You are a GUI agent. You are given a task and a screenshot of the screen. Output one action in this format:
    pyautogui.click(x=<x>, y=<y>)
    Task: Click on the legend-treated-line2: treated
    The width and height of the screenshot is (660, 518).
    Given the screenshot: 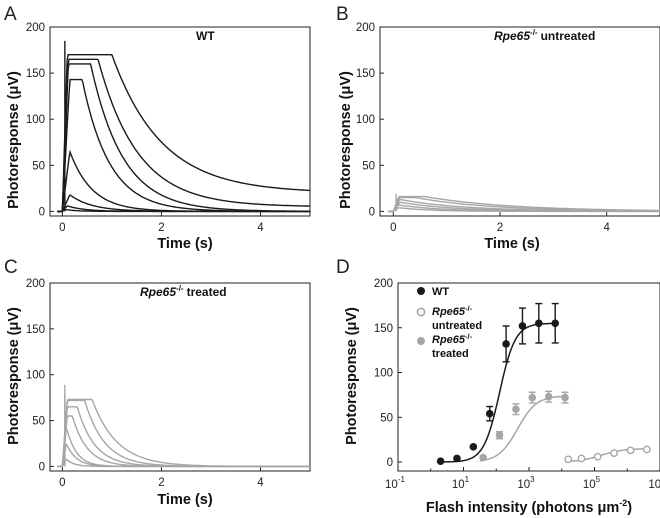 What is the action you would take?
    pyautogui.click(x=450, y=354)
    